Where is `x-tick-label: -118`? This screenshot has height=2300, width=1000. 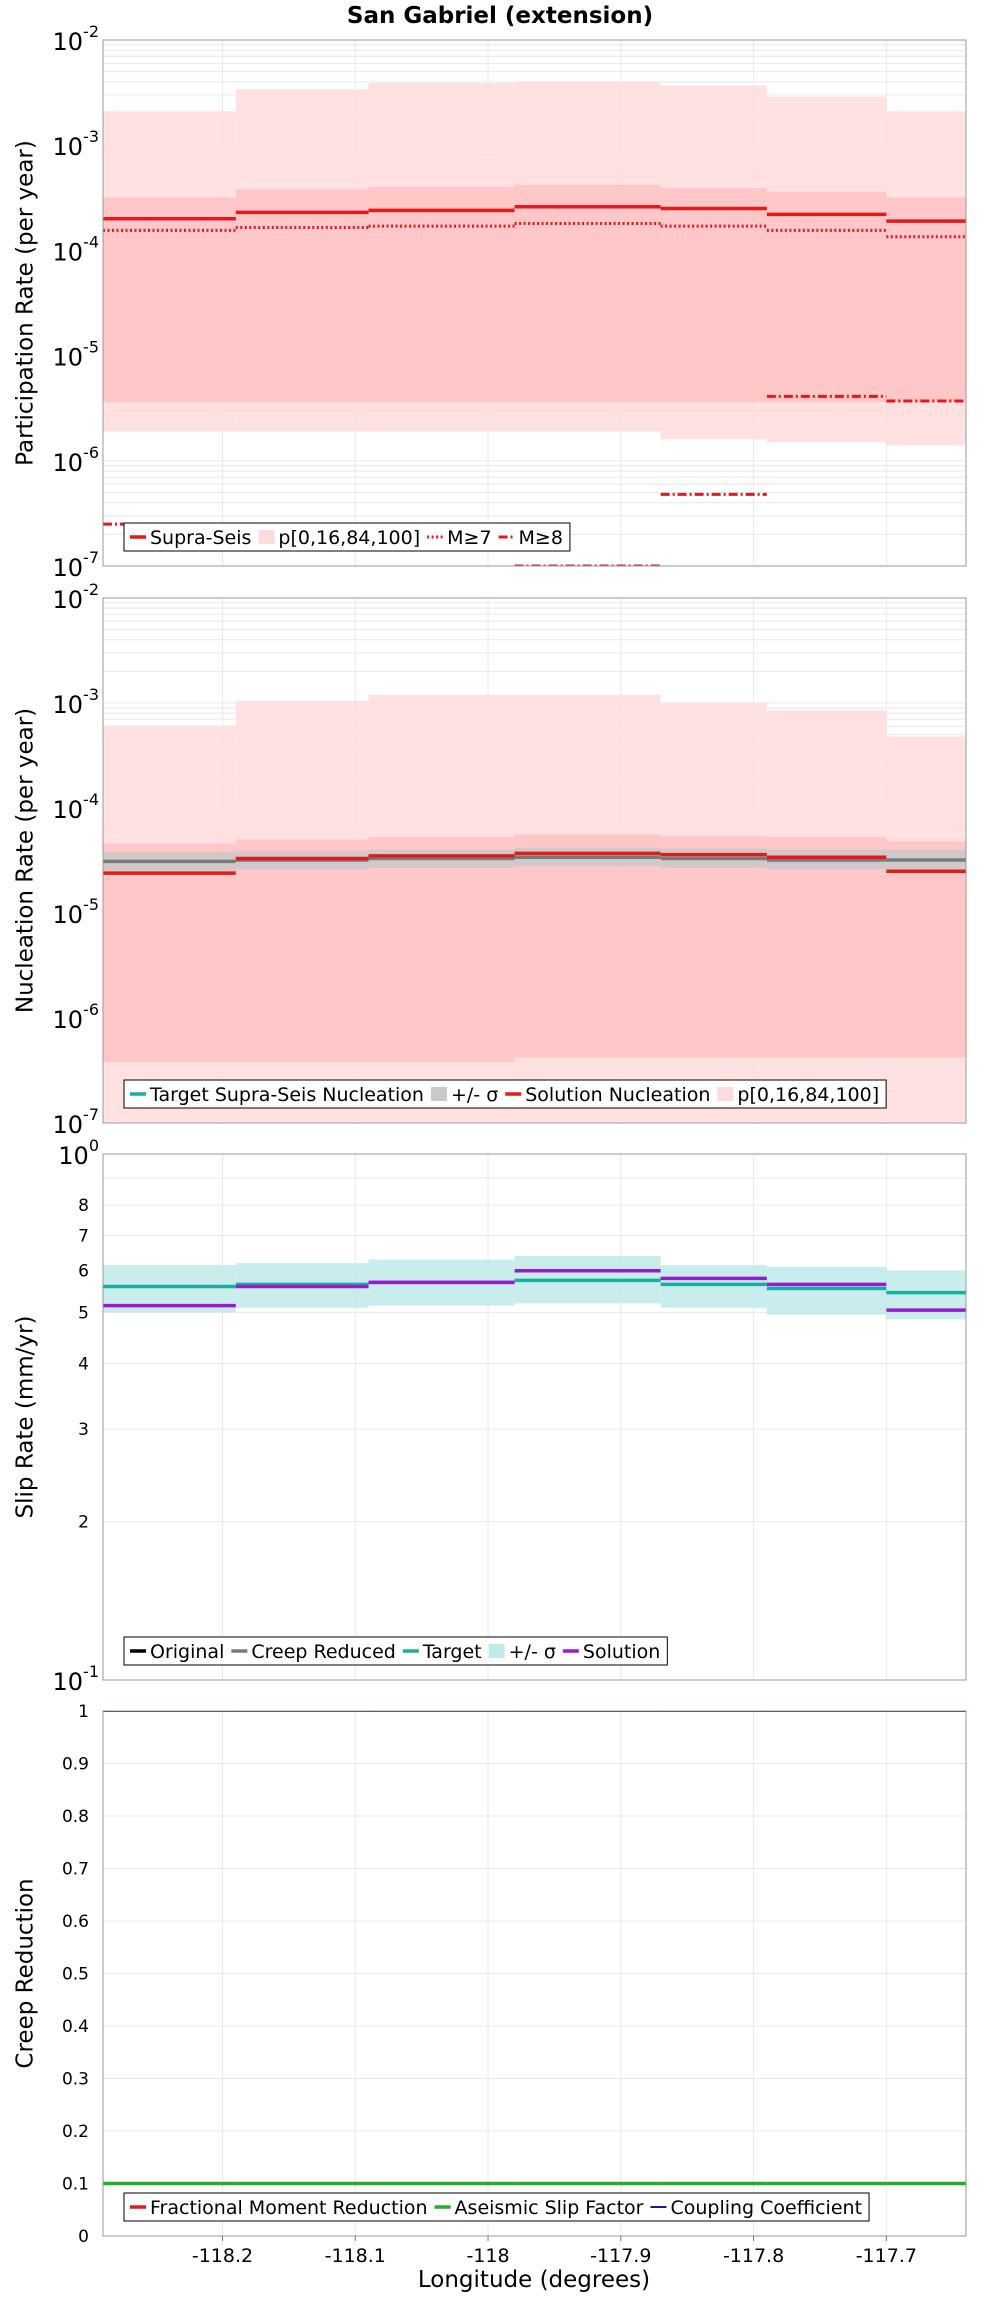 x-tick-label: -118 is located at coordinates (487, 2256).